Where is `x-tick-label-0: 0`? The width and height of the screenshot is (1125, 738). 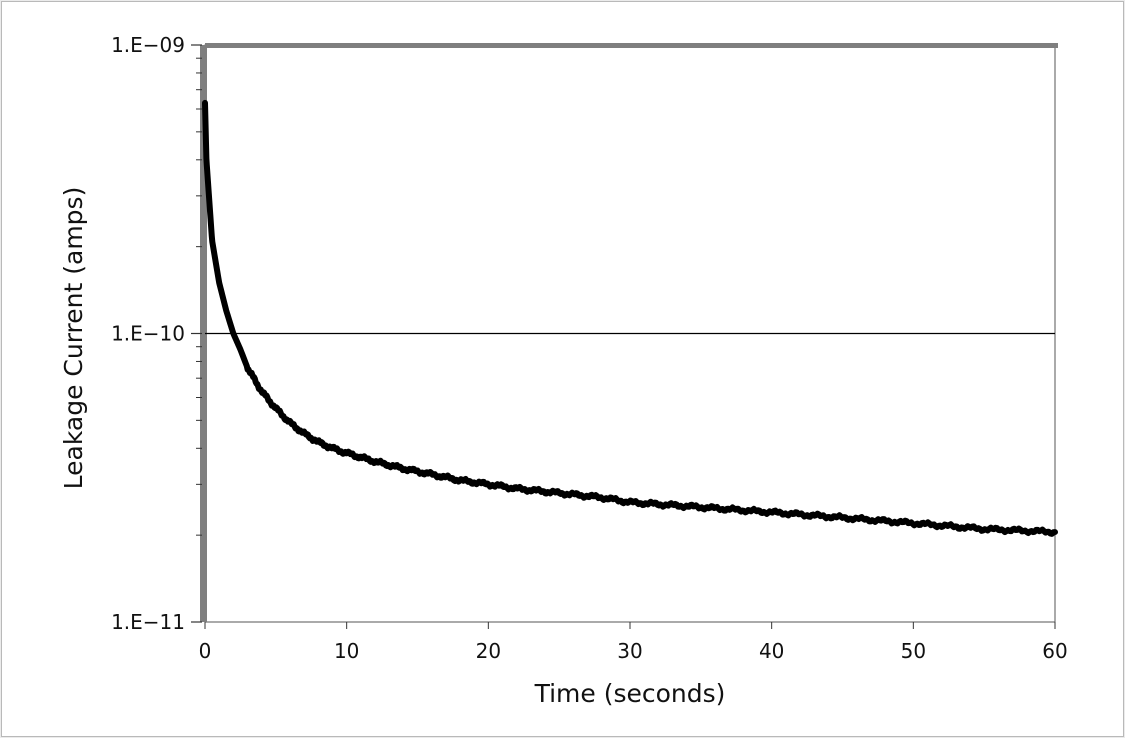
x-tick-label-0: 0 is located at coordinates (205, 651).